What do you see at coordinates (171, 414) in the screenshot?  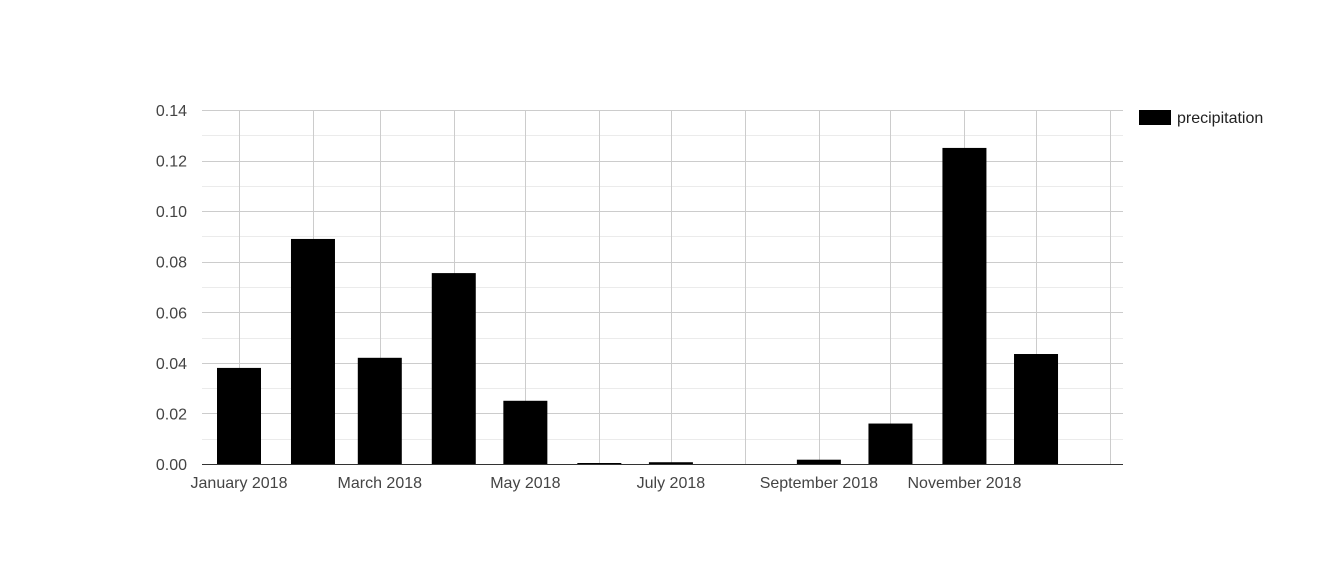 I see `y-tick-label: 0.02` at bounding box center [171, 414].